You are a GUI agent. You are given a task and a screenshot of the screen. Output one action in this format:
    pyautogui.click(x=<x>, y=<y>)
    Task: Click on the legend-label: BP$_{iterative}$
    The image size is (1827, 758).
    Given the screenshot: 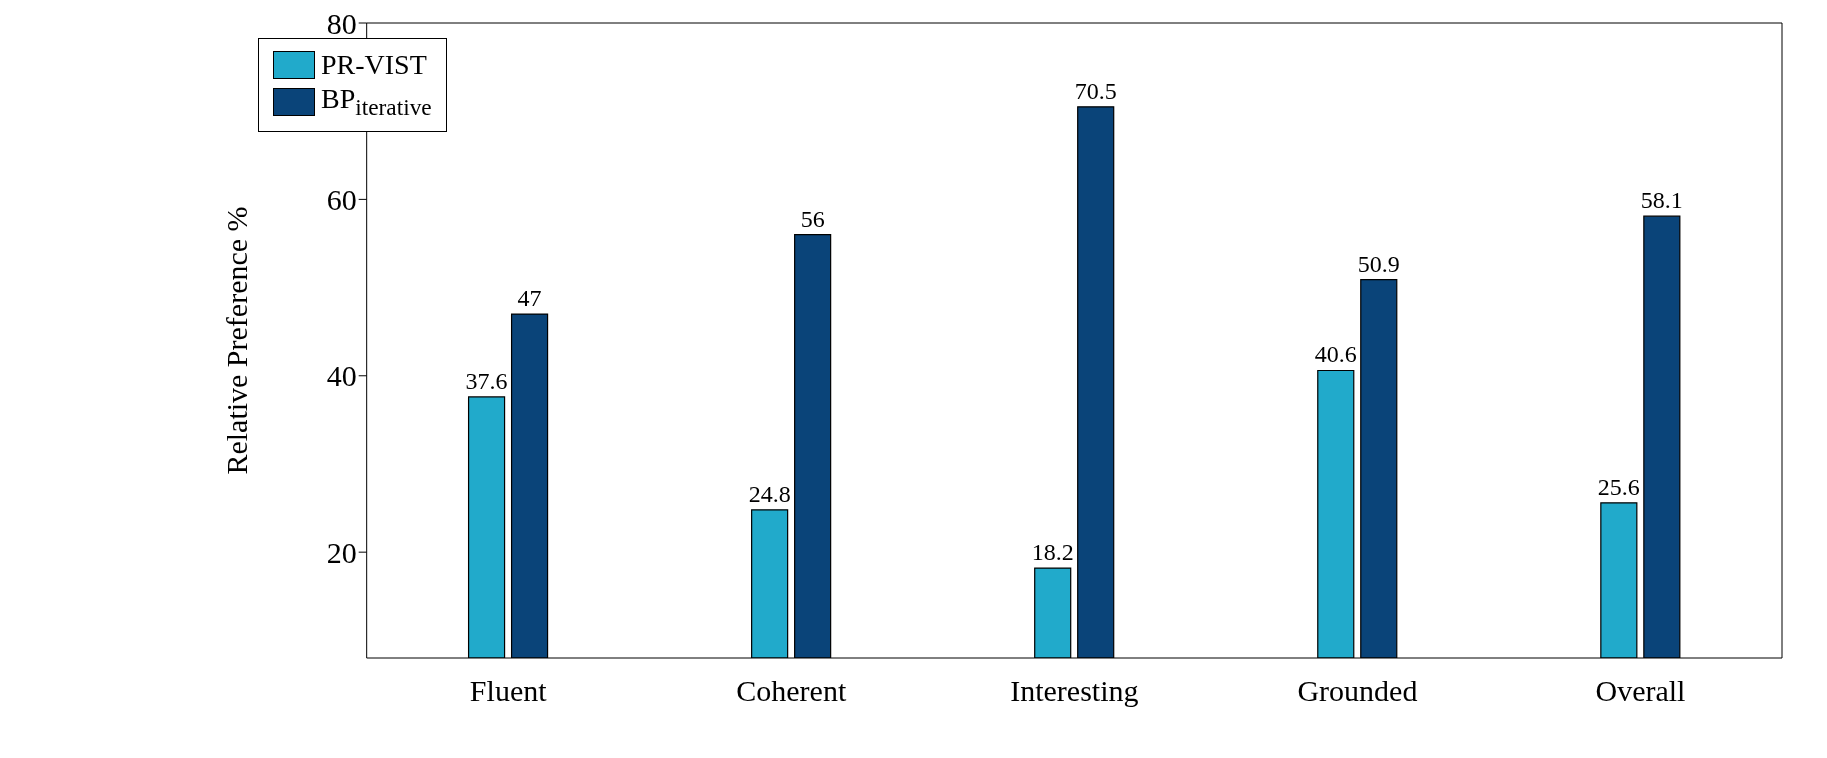 What is the action you would take?
    pyautogui.click(x=376, y=102)
    